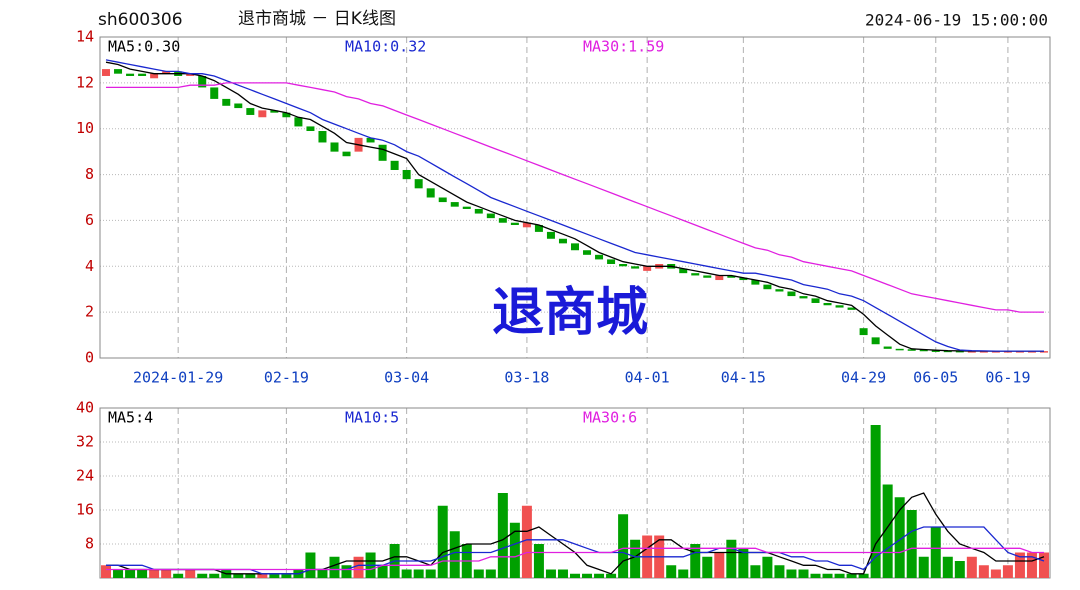 Image resolution: width=1080 pixels, height=590 pixels. Describe the element at coordinates (647, 378) in the screenshot. I see `x-tick-label: 04-01` at that location.